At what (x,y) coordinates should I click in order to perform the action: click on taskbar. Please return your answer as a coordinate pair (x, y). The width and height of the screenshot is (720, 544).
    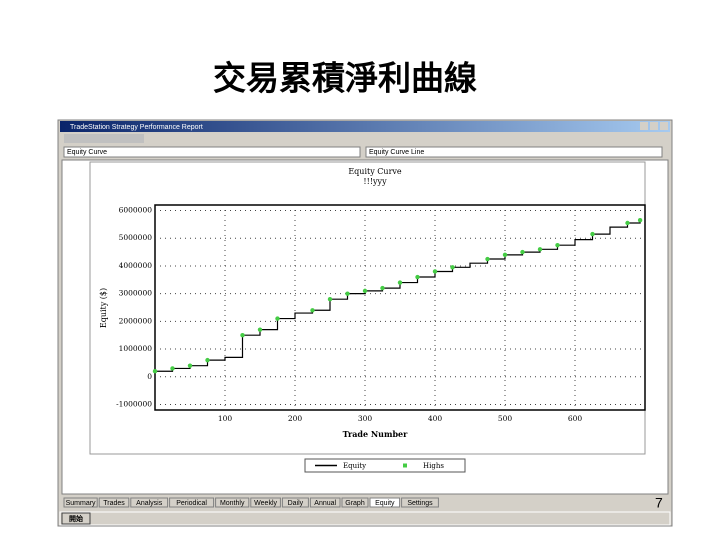
    Looking at the image, I should click on (365, 518).